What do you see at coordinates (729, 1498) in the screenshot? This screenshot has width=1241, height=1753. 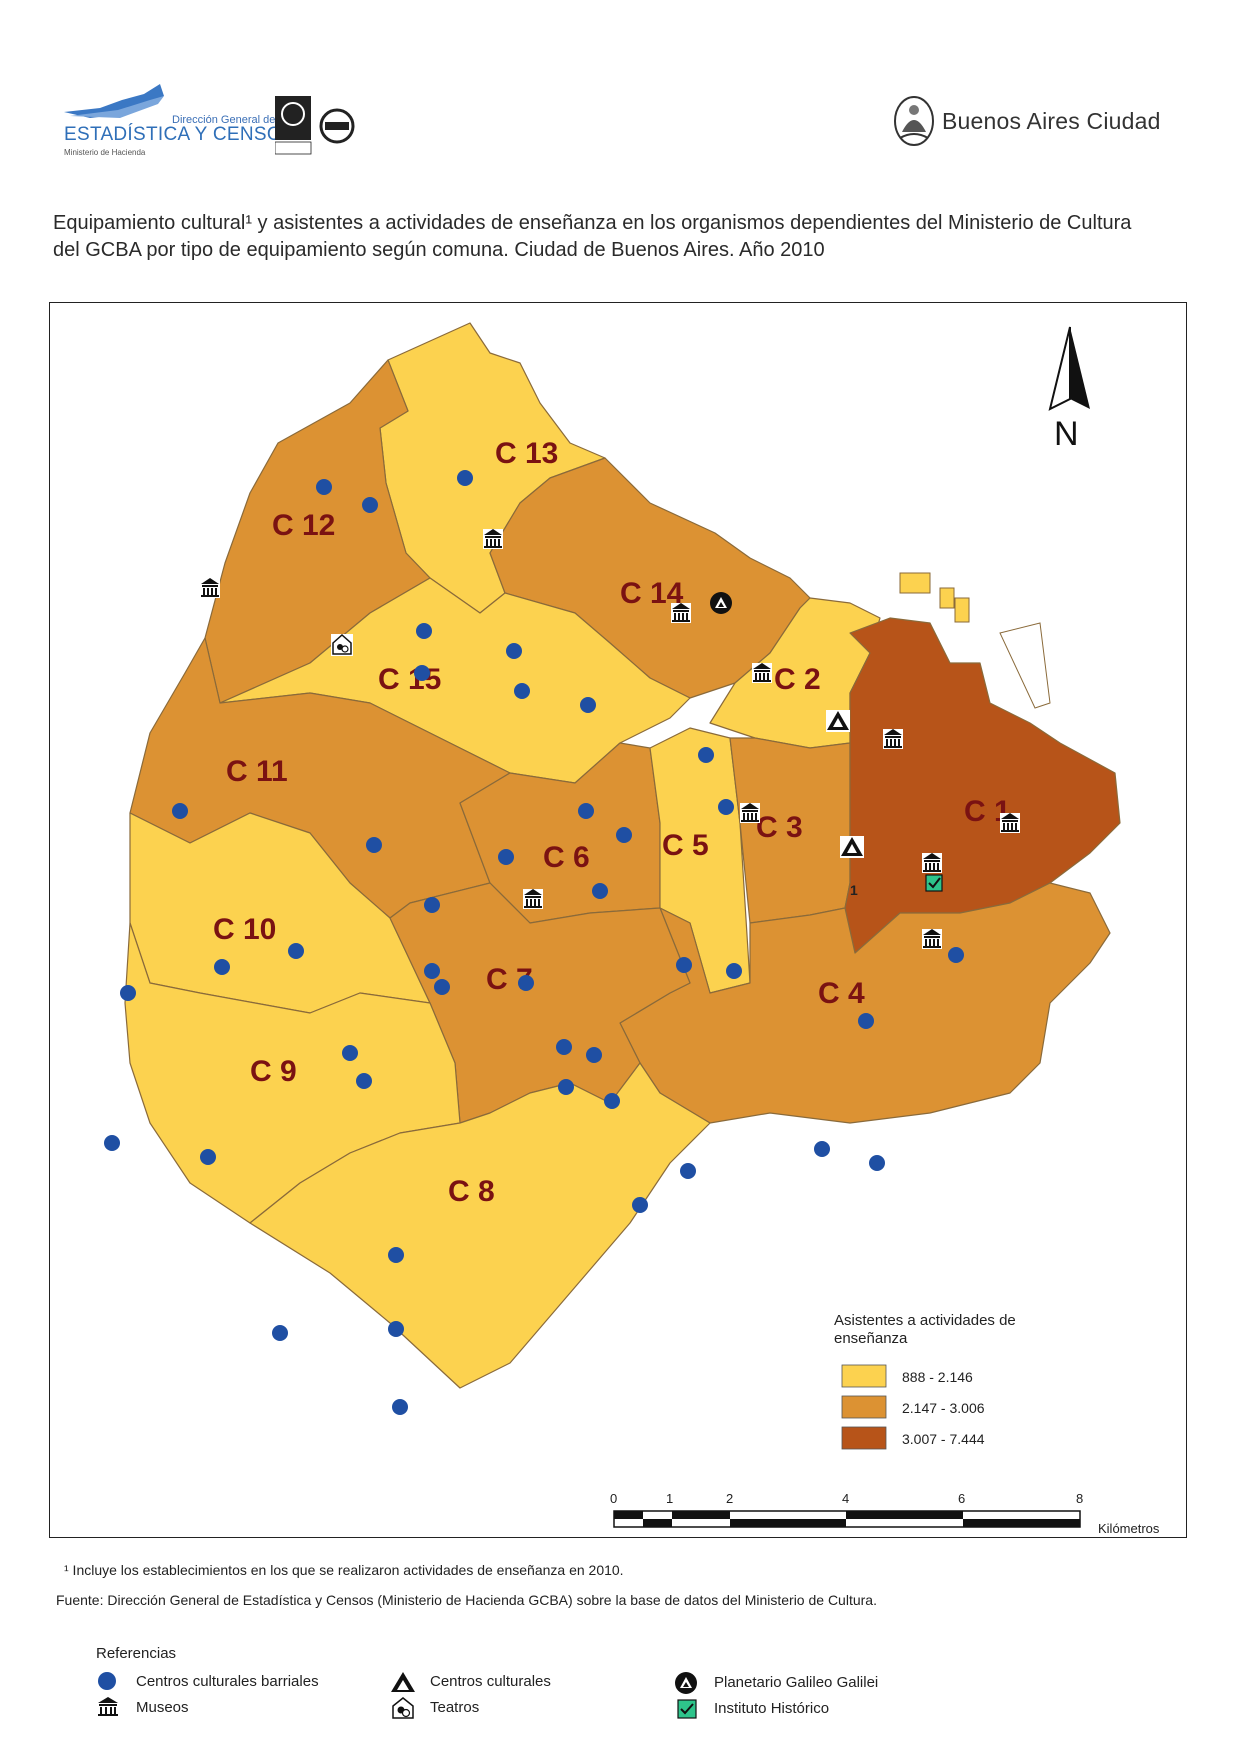 I see `scale-tick-2: 2` at bounding box center [729, 1498].